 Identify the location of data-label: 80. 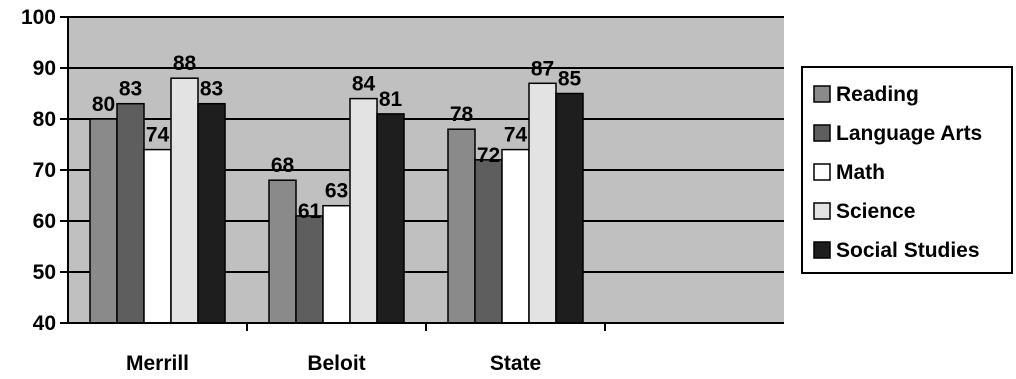
(103, 104).